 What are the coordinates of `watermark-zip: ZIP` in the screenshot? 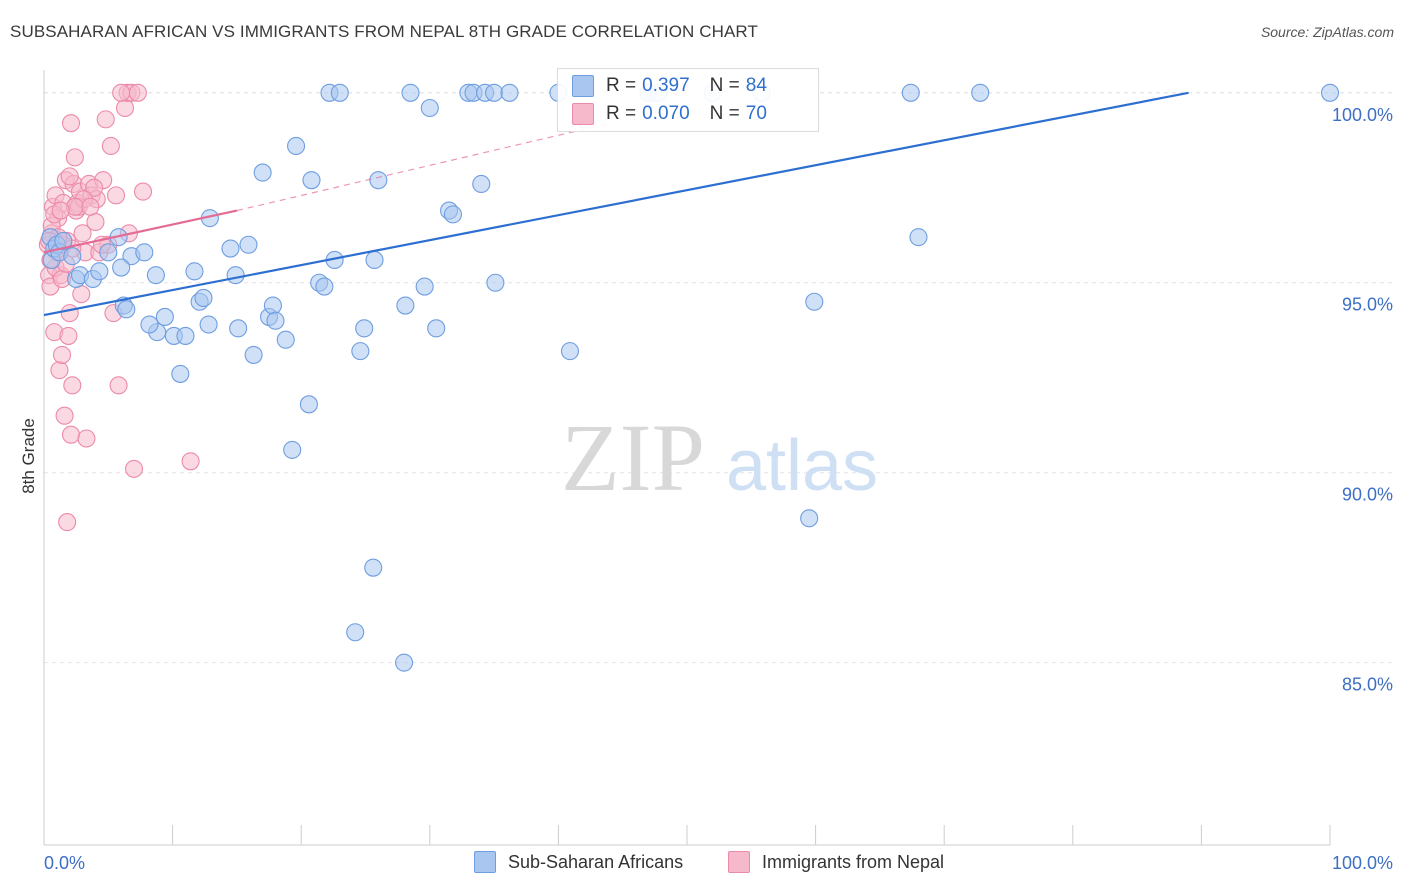 It's located at (633, 457).